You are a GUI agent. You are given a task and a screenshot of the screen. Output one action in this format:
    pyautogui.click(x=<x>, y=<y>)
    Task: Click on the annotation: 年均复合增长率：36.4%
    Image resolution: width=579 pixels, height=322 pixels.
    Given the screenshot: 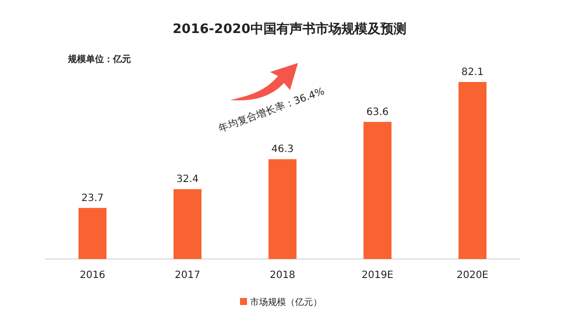 What is the action you would take?
    pyautogui.click(x=271, y=110)
    